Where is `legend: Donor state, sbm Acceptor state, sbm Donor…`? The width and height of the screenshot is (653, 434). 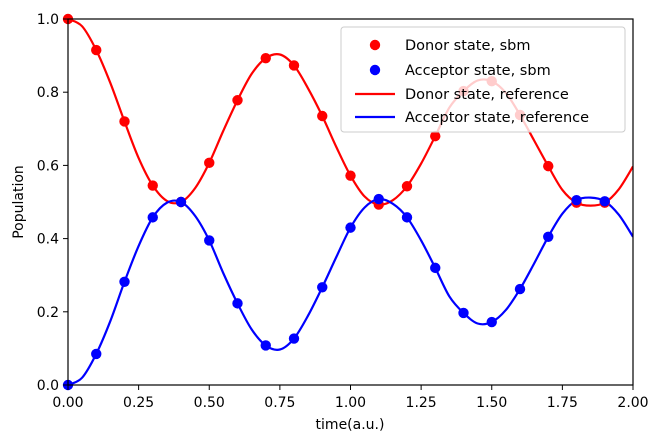 legend: Donor state, sbm Acceptor state, sbm Donor… is located at coordinates (483, 79).